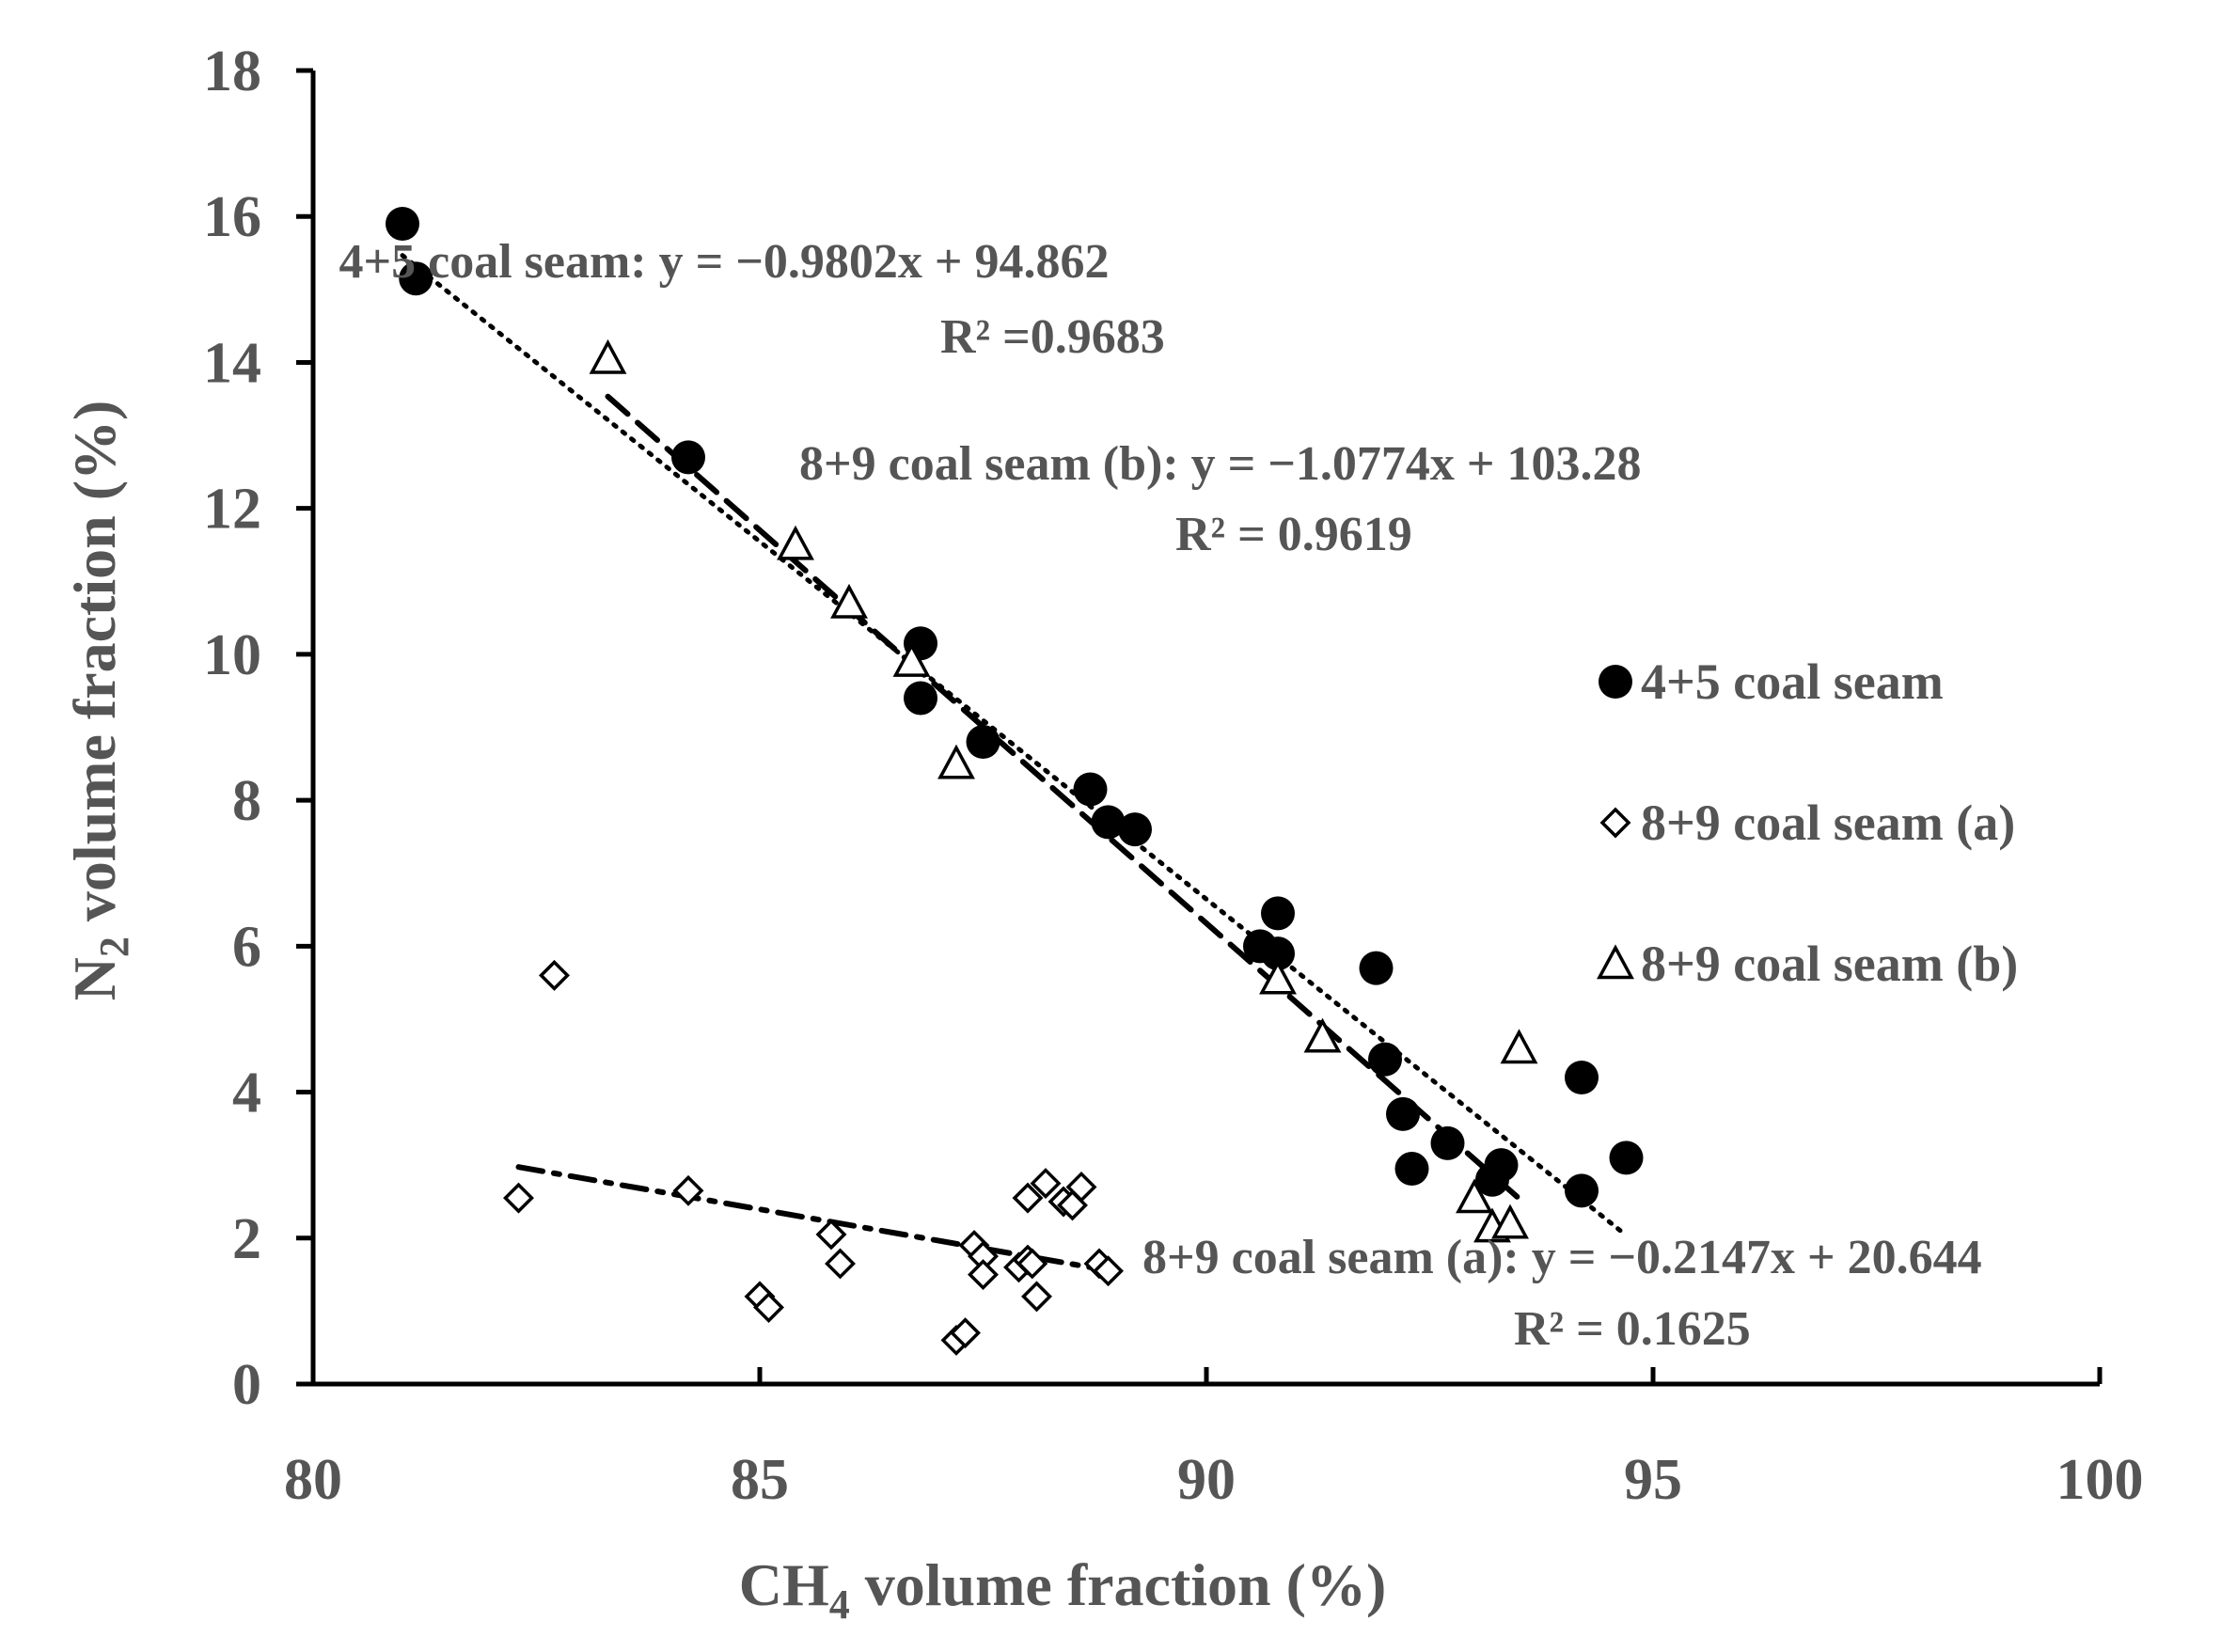 Image resolution: width=2221 pixels, height=1652 pixels. I want to click on x-axis-title: CH4 volume fraction (%), so click(1063, 1590).